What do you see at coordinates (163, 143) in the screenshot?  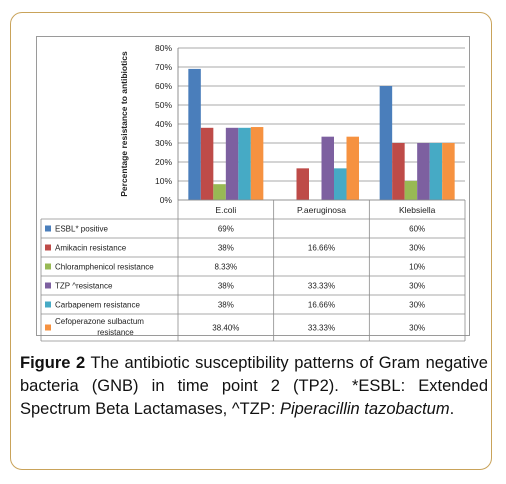 I see `y-tick-label: 30%` at bounding box center [163, 143].